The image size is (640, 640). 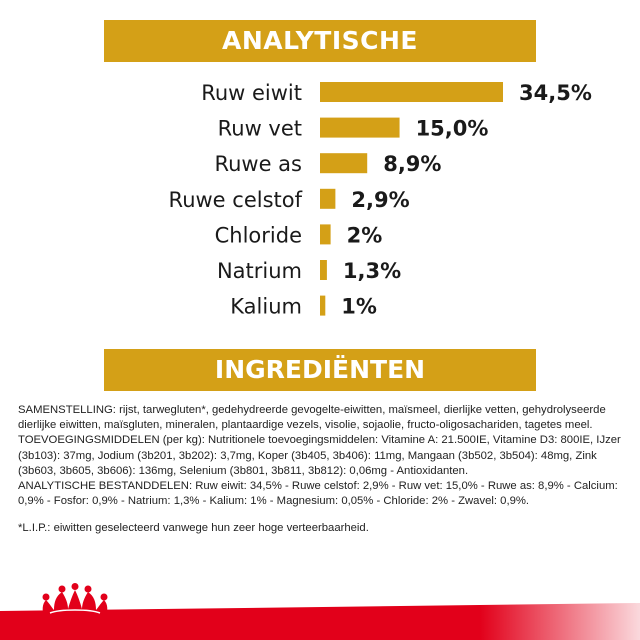 What do you see at coordinates (75, 600) in the screenshot?
I see `crown-logo-icon` at bounding box center [75, 600].